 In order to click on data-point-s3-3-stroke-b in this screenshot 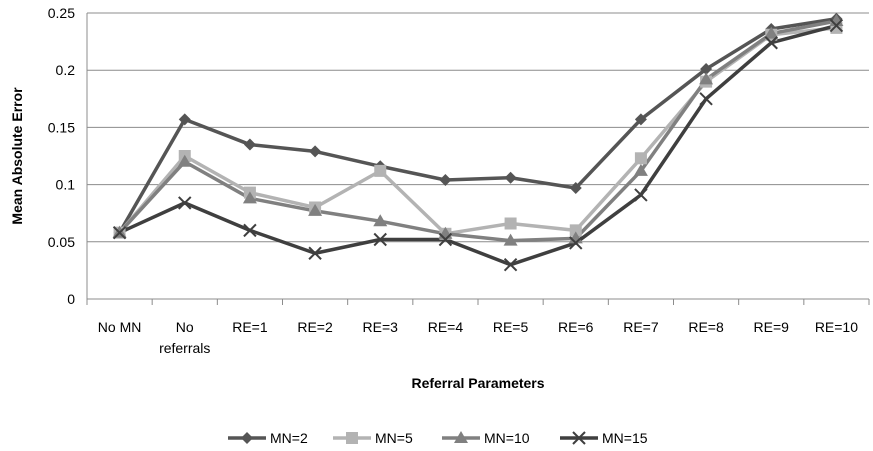, I will do `click(315, 253)`.